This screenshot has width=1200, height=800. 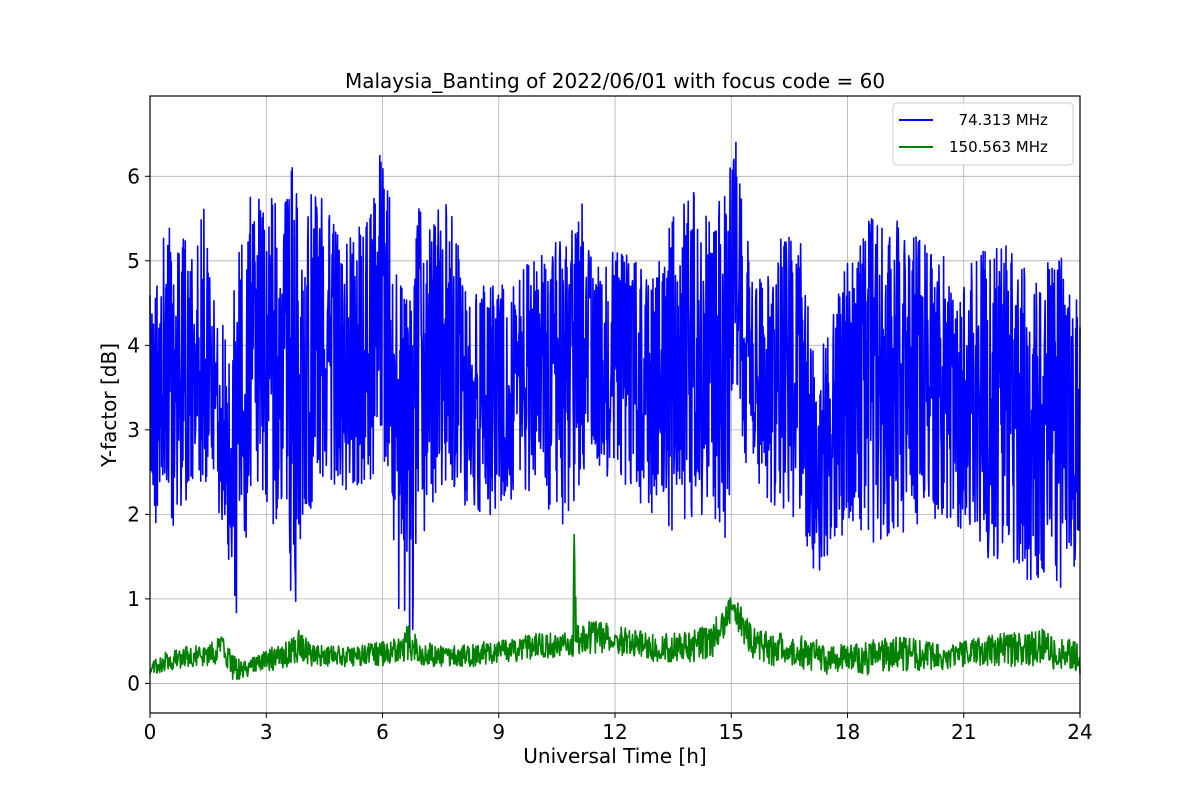 I want to click on legend-label-0: 74.313 MHz, so click(x=998, y=120).